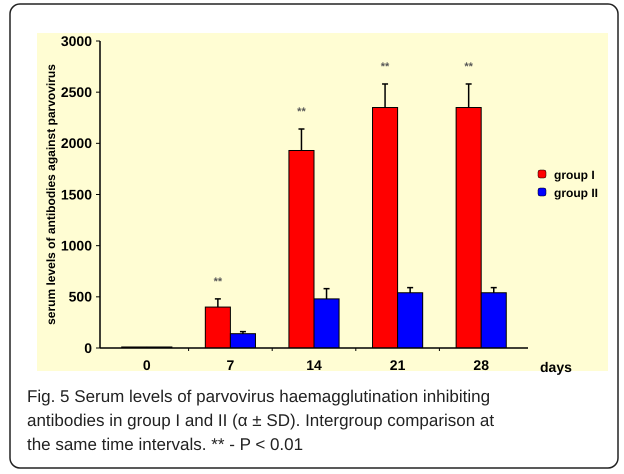  I want to click on x-tick-label: 14, so click(314, 365).